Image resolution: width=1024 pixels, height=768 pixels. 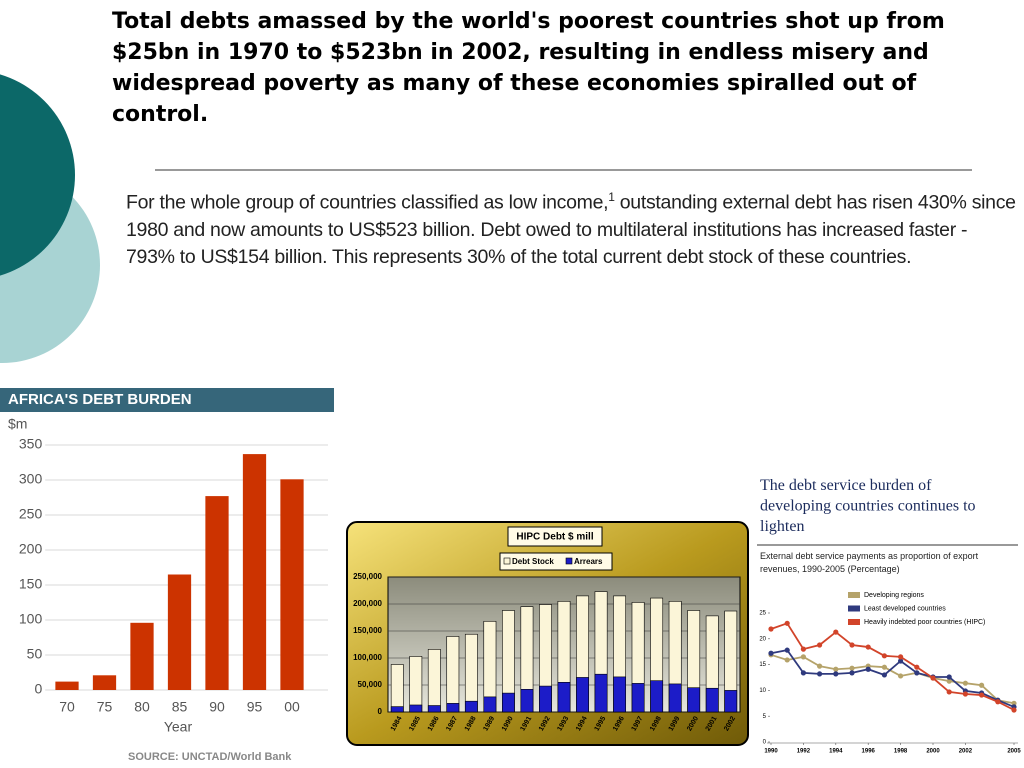 I want to click on x-tick-label: 1998, so click(x=901, y=752).